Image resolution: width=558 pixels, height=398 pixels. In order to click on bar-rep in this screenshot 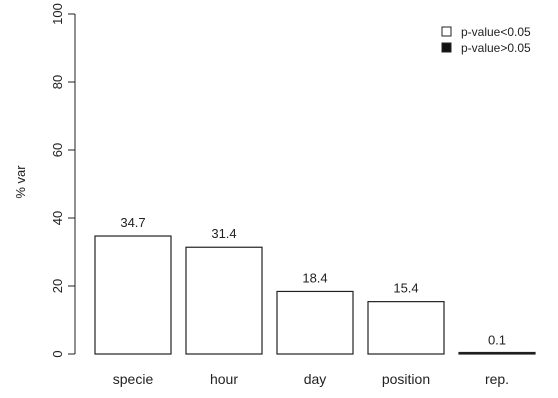, I will do `click(497, 353)`.